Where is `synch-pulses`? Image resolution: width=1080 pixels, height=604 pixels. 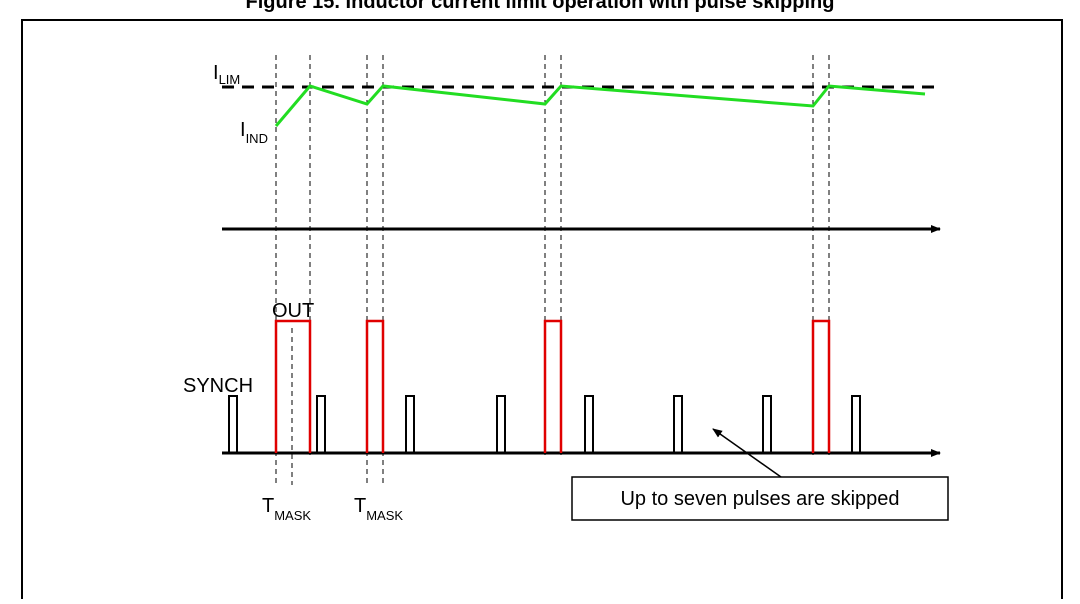
synch-pulses is located at coordinates (544, 424).